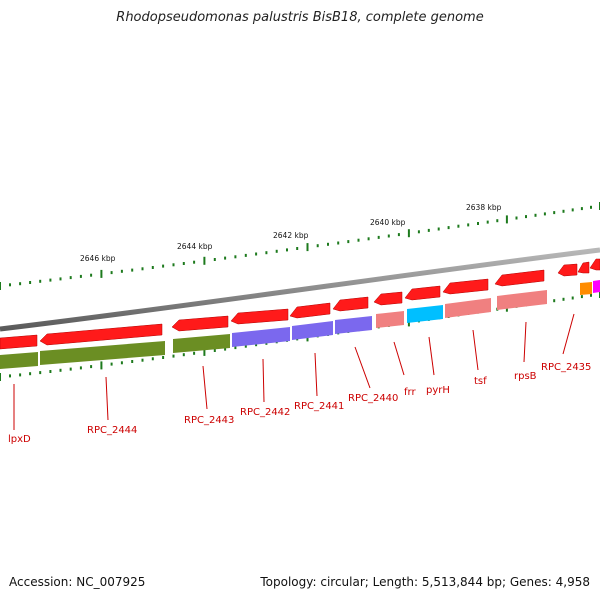  I want to click on scale-label-2638: 2638 kbp, so click(484, 207).